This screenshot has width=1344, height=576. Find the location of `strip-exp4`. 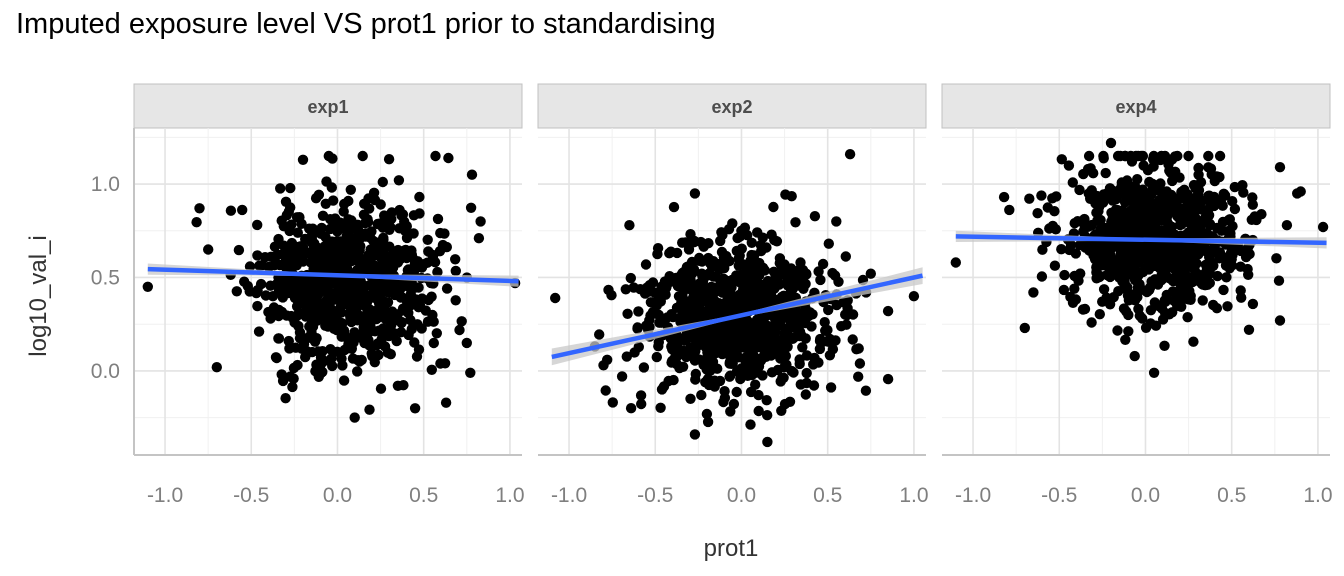

strip-exp4 is located at coordinates (1136, 106).